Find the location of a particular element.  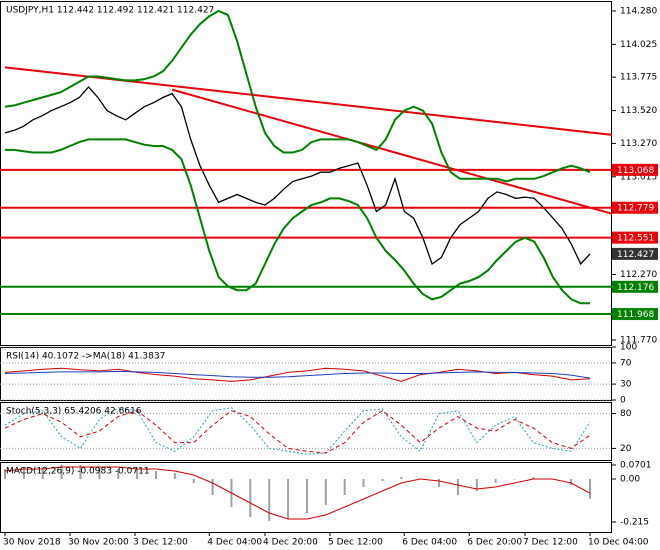

y-tick-label: 114.025 is located at coordinates (638, 45).